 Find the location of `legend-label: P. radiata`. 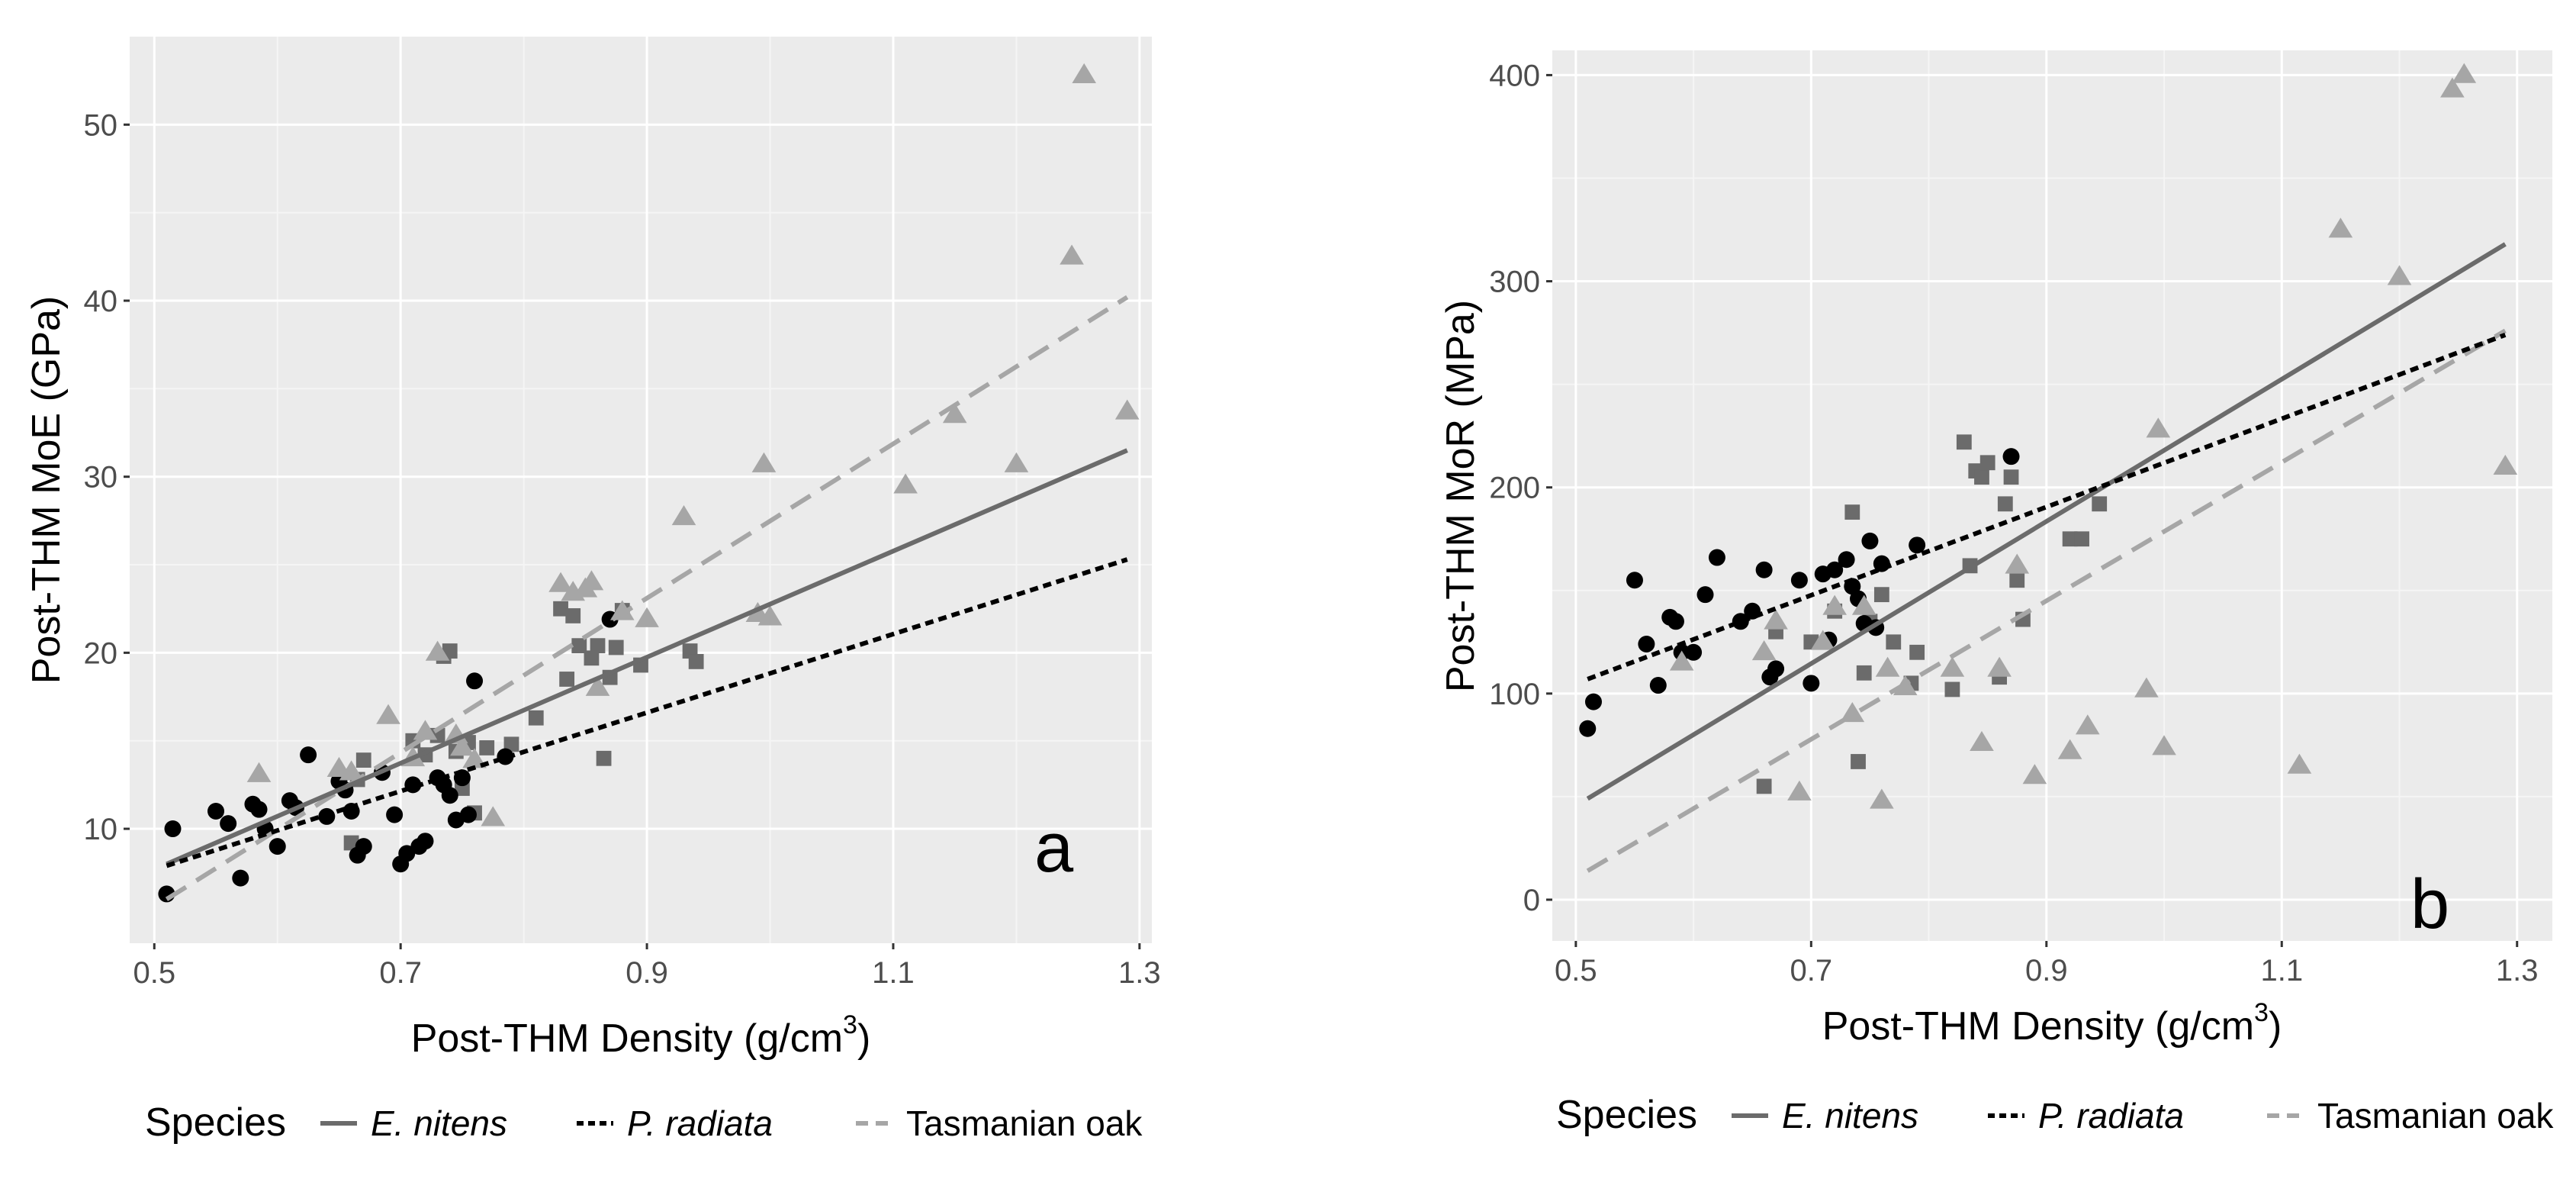

legend-label: P. radiata is located at coordinates (700, 1123).